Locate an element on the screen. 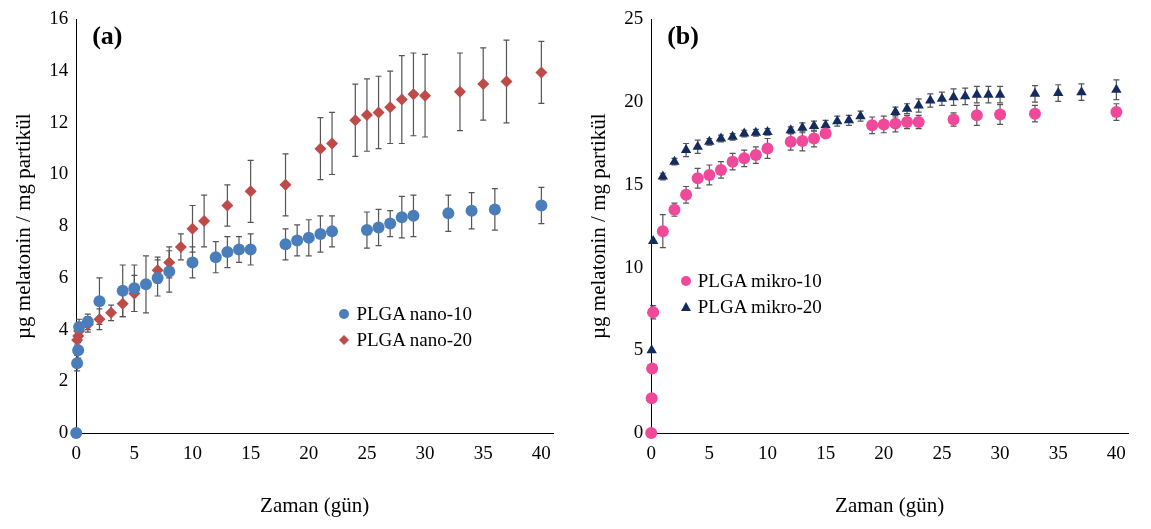 The image size is (1151, 529). y-tick-label: 16 is located at coordinates (59, 18).